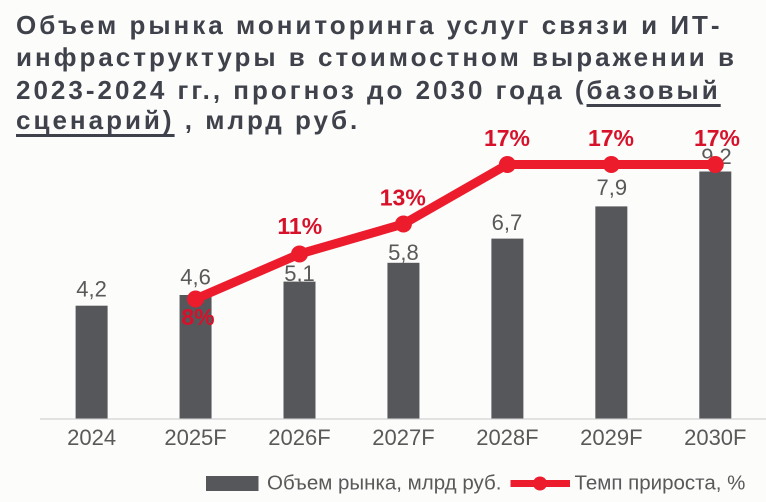 This screenshot has height=502, width=766. What do you see at coordinates (195, 437) in the screenshot?
I see `svg-text: 2025F` at bounding box center [195, 437].